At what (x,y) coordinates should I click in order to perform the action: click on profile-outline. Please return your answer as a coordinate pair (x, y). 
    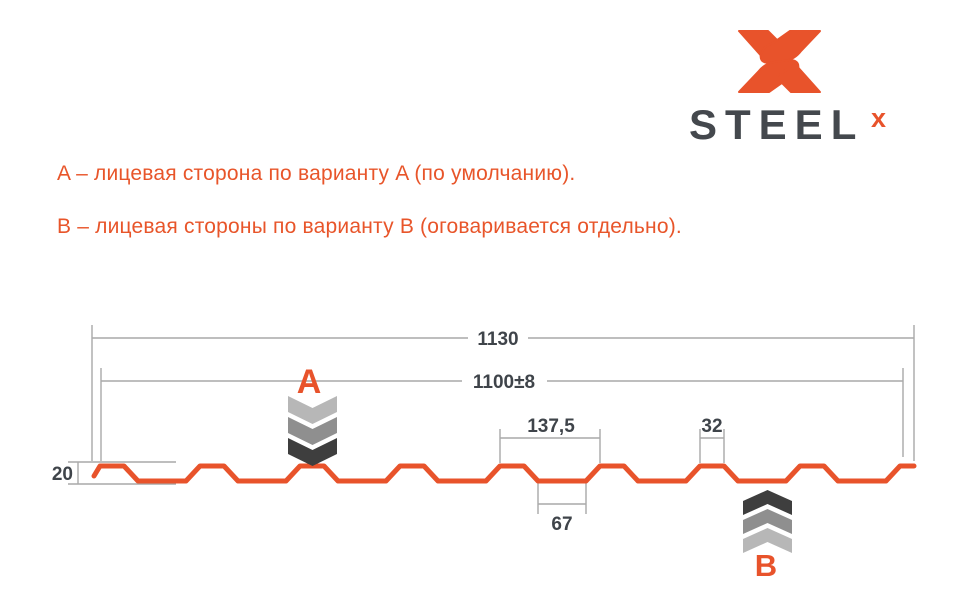
    Looking at the image, I should click on (504, 473).